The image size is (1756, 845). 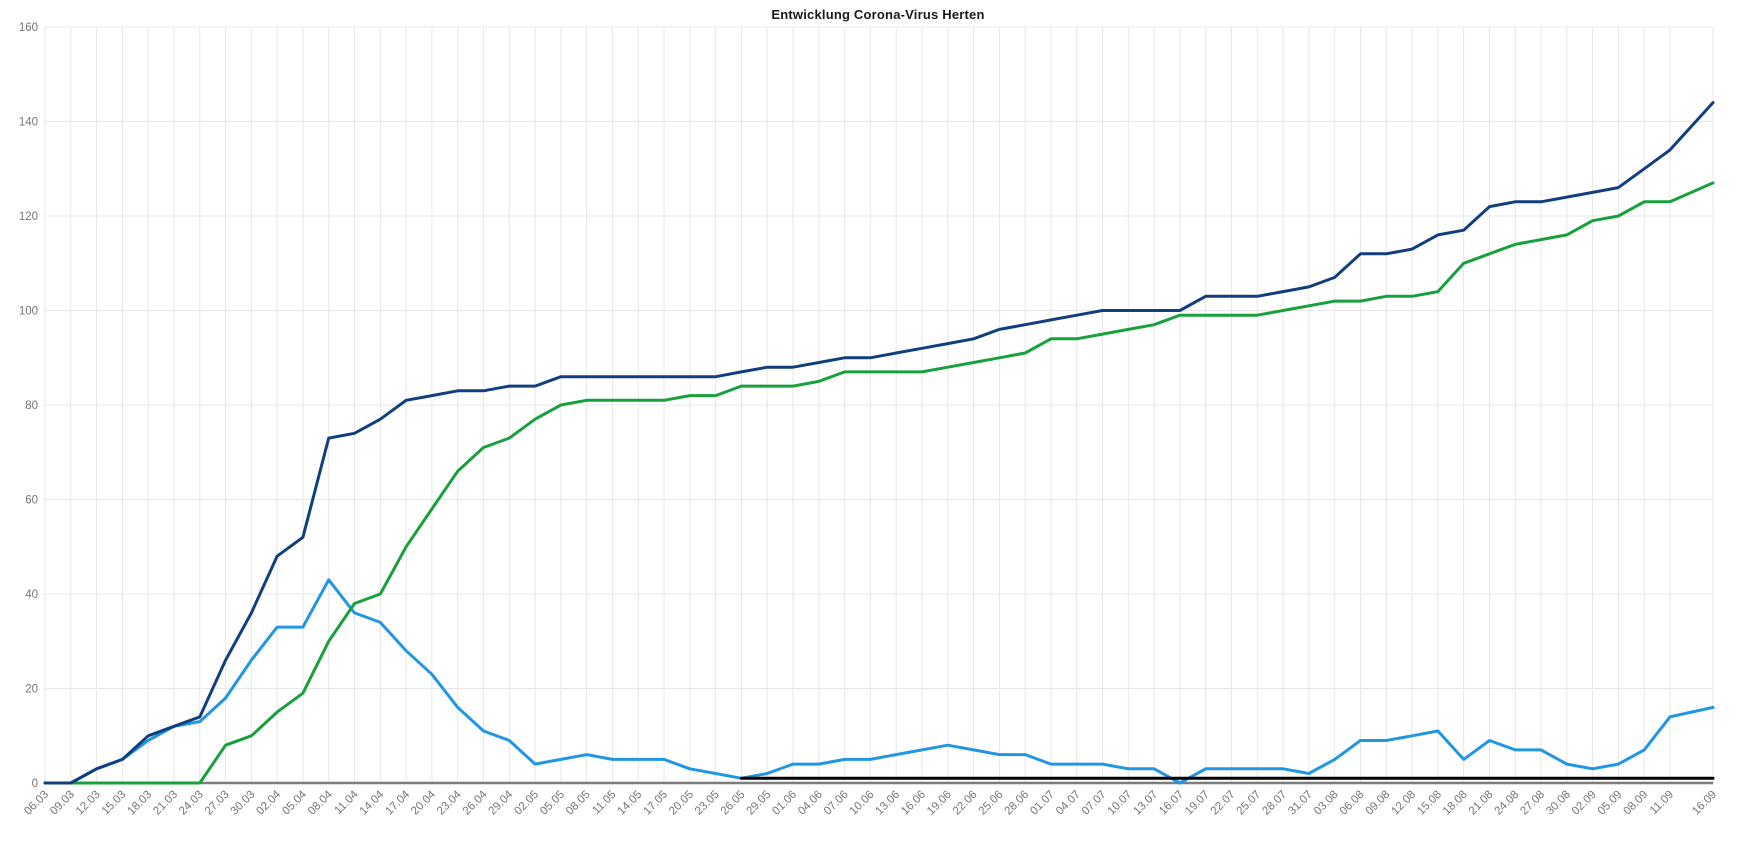 What do you see at coordinates (552, 803) in the screenshot?
I see `x-tick-label: 05.05` at bounding box center [552, 803].